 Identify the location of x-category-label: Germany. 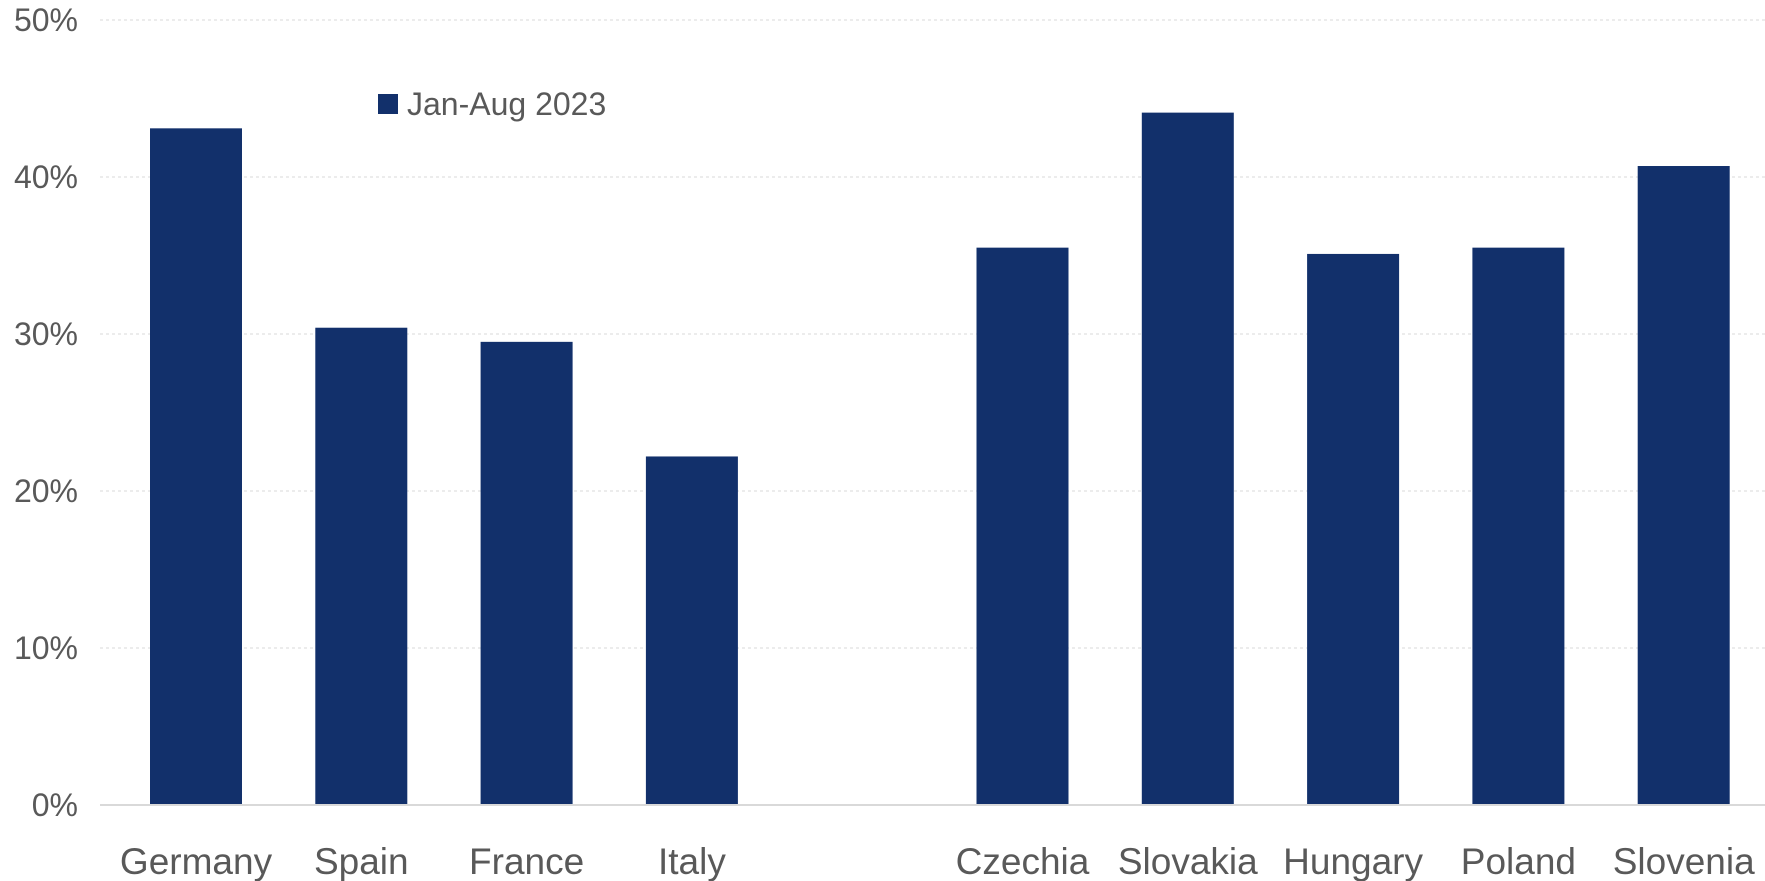
(196, 861).